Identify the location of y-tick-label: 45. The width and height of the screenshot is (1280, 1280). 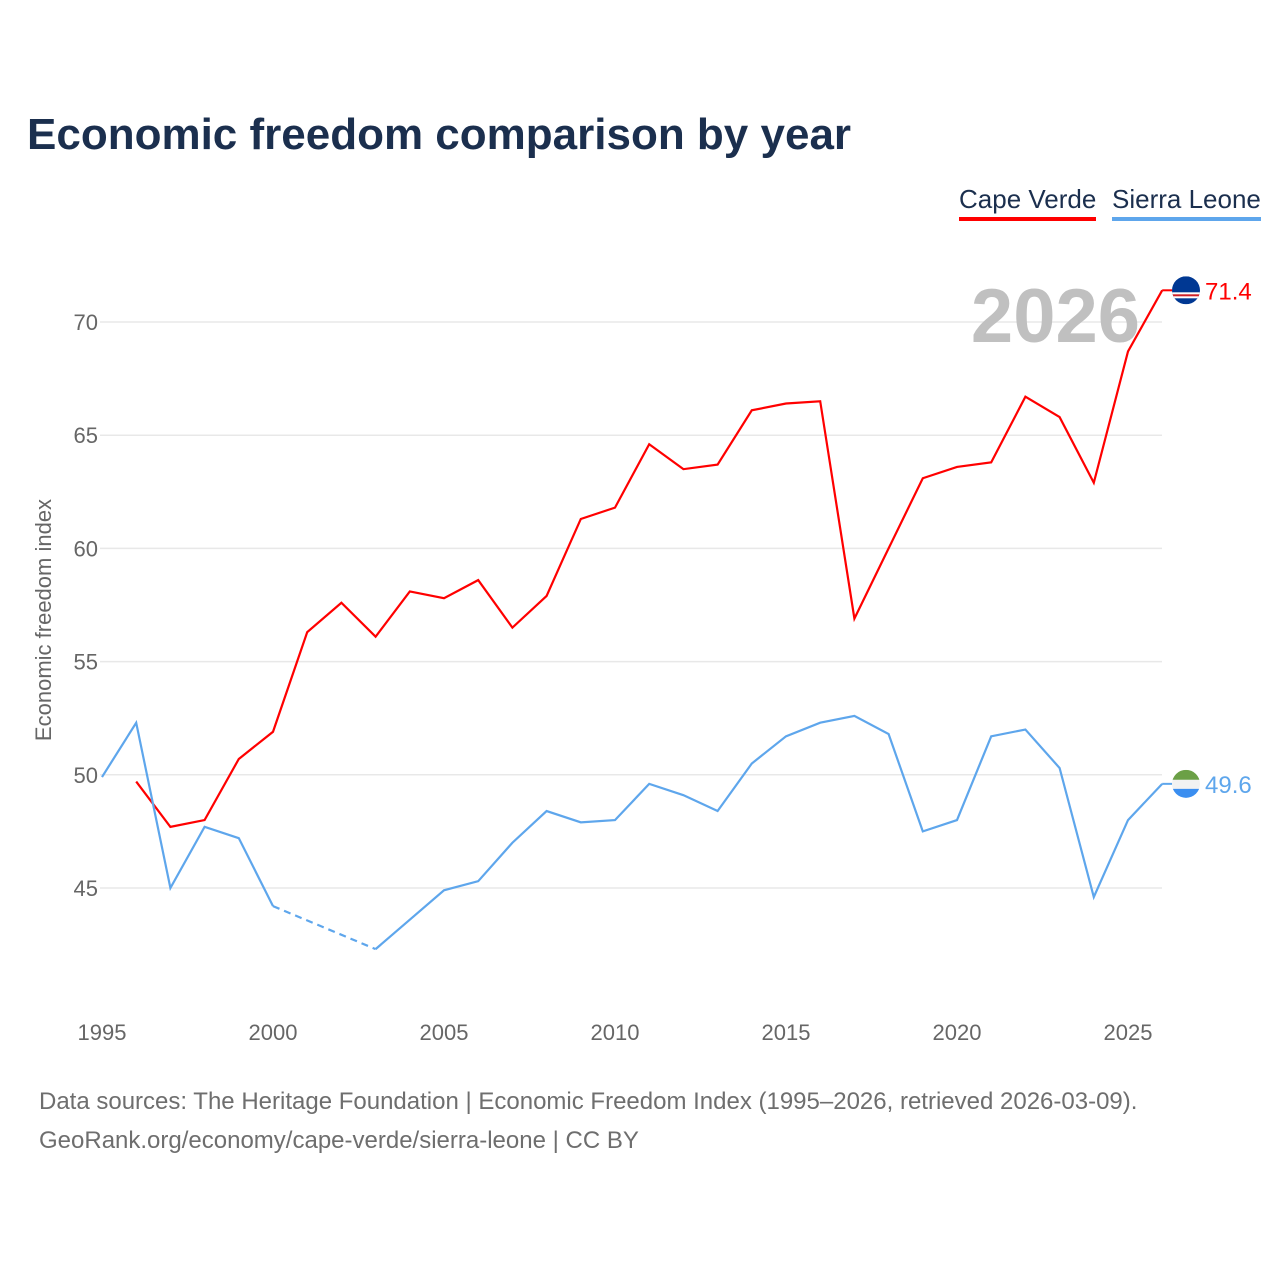
(86, 888).